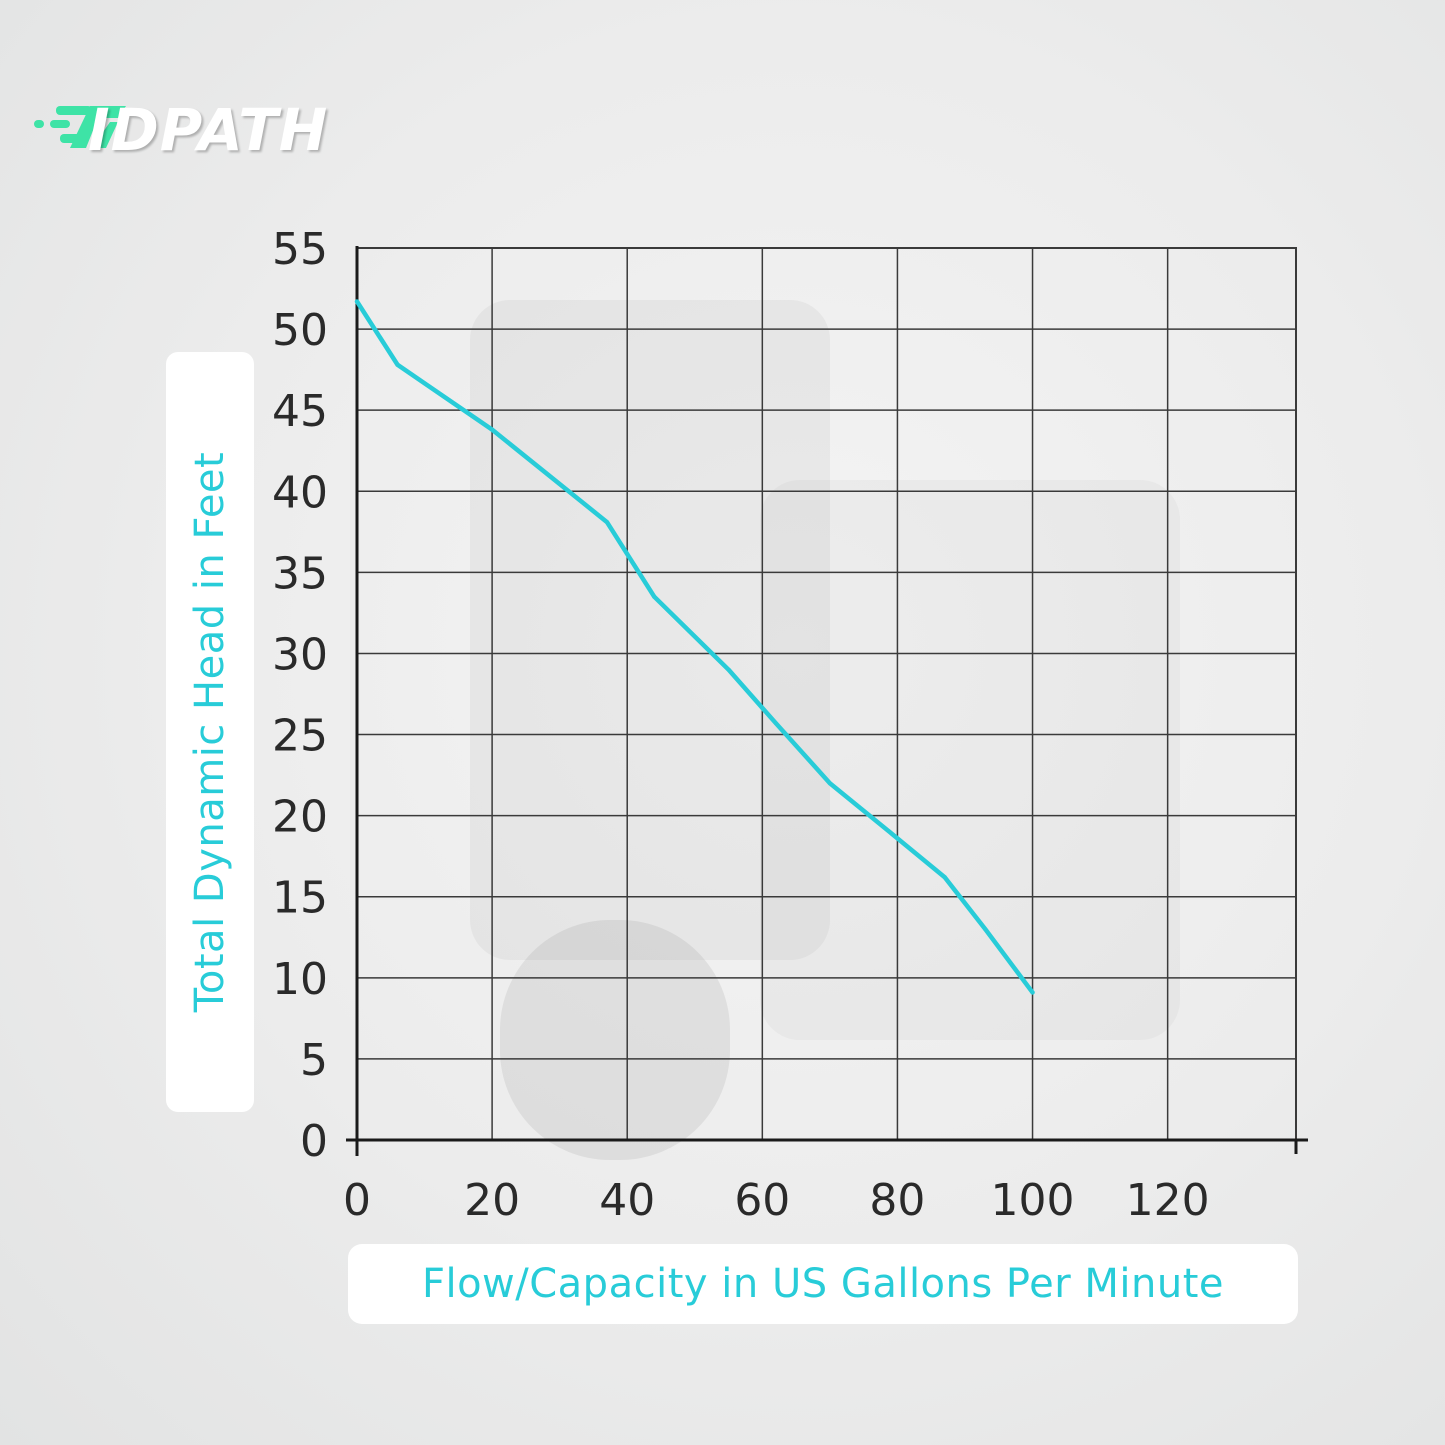  What do you see at coordinates (300, 817) in the screenshot?
I see `y-tick-label: 20` at bounding box center [300, 817].